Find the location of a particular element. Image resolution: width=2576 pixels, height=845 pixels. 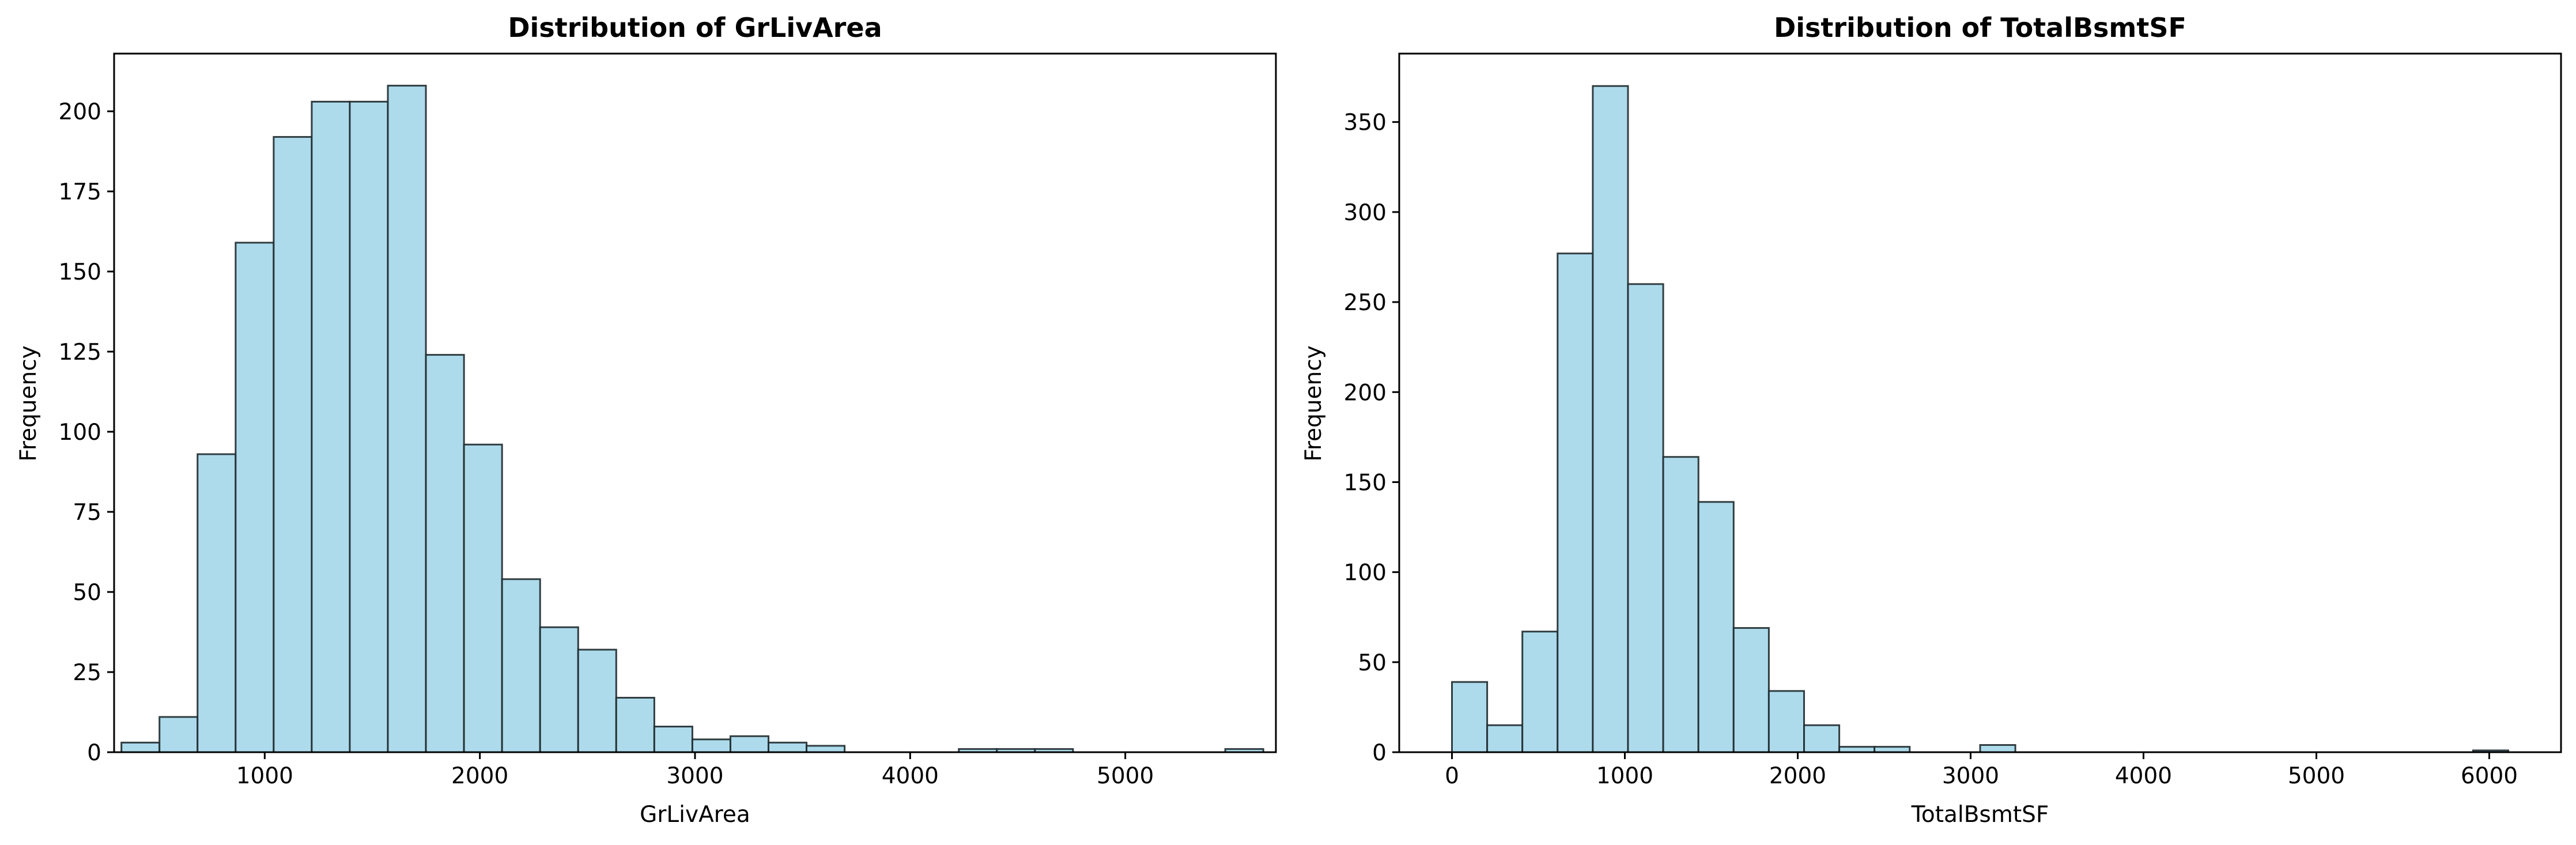

x-axis-label: TotalBsmtSF is located at coordinates (1980, 815).